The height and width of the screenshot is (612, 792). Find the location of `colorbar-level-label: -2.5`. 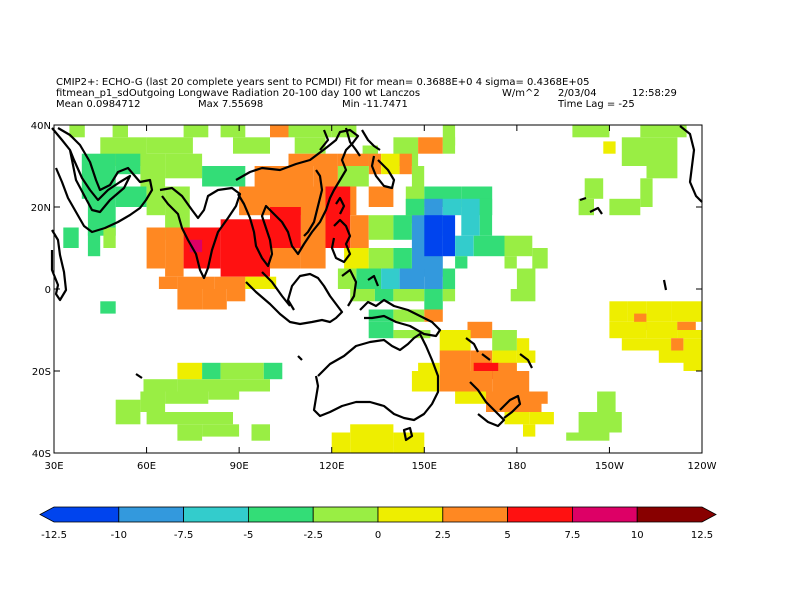

colorbar-level-label: -2.5 is located at coordinates (313, 535).